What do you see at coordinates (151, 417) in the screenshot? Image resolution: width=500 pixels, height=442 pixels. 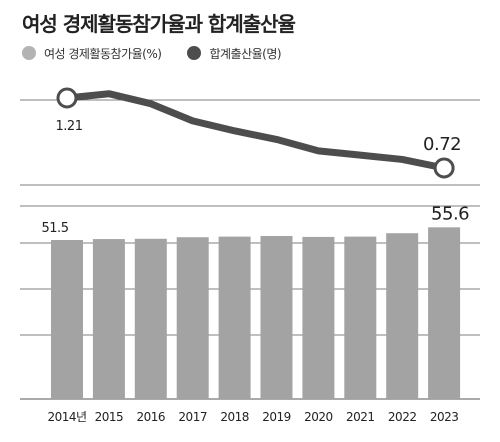 I see `x-tick-label: 2016` at bounding box center [151, 417].